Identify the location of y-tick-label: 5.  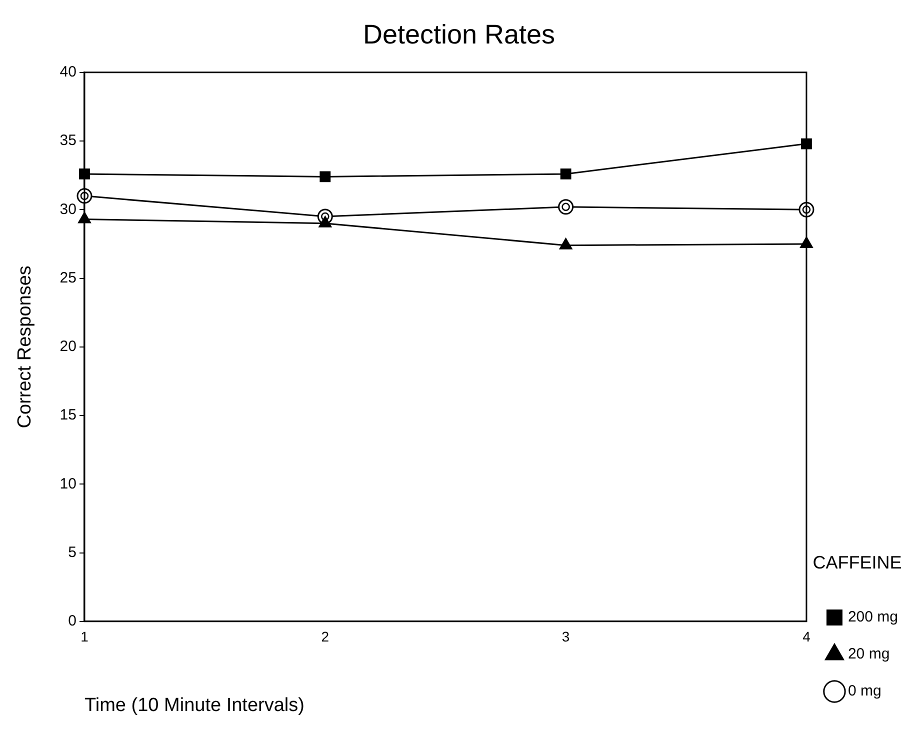
(72, 552).